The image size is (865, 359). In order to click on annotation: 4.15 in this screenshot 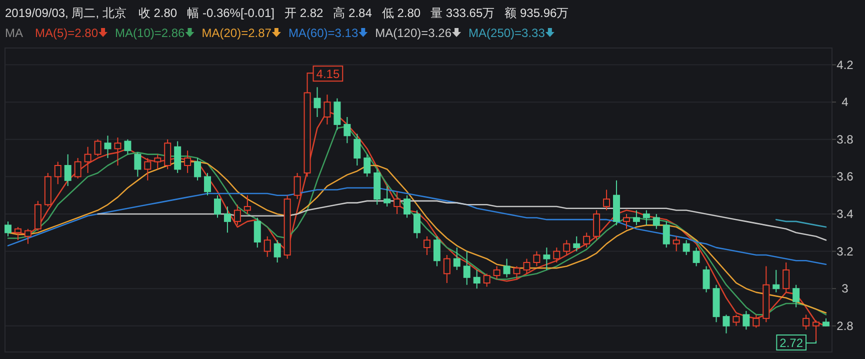, I will do `click(328, 74)`.